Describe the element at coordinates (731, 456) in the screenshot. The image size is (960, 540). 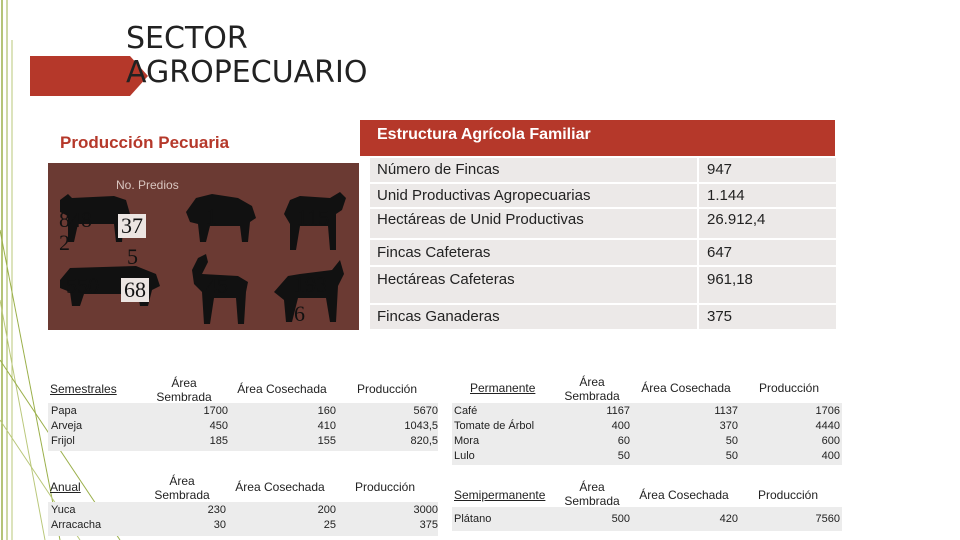
I see `value-cell: 50` at that location.